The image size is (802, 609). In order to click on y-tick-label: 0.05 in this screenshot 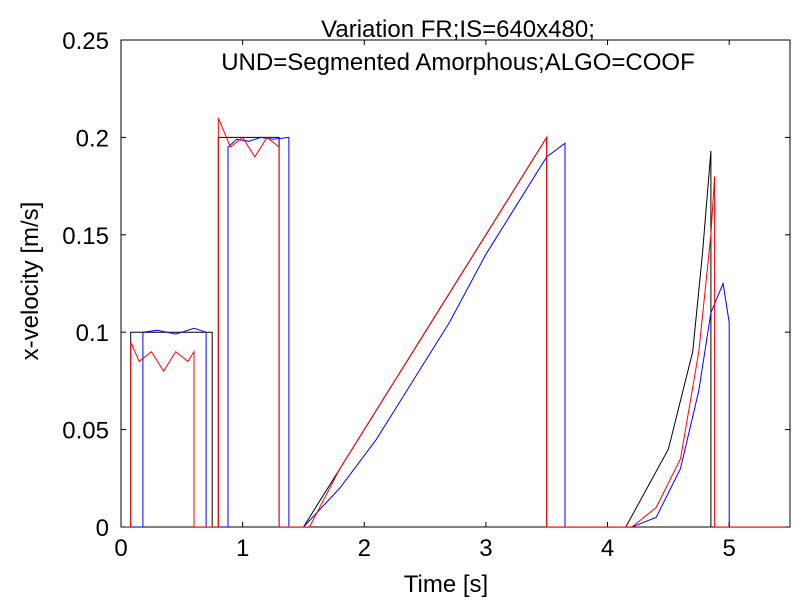, I will do `click(85, 431)`.